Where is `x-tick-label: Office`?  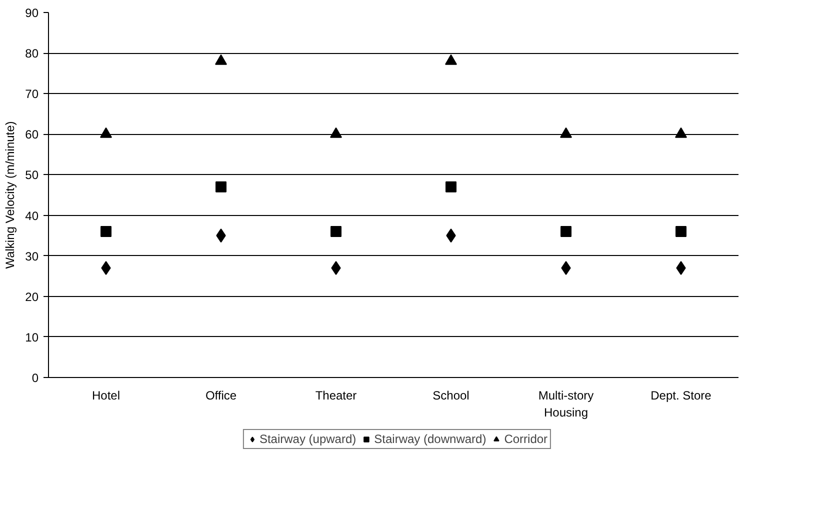
x-tick-label: Office is located at coordinates (221, 395).